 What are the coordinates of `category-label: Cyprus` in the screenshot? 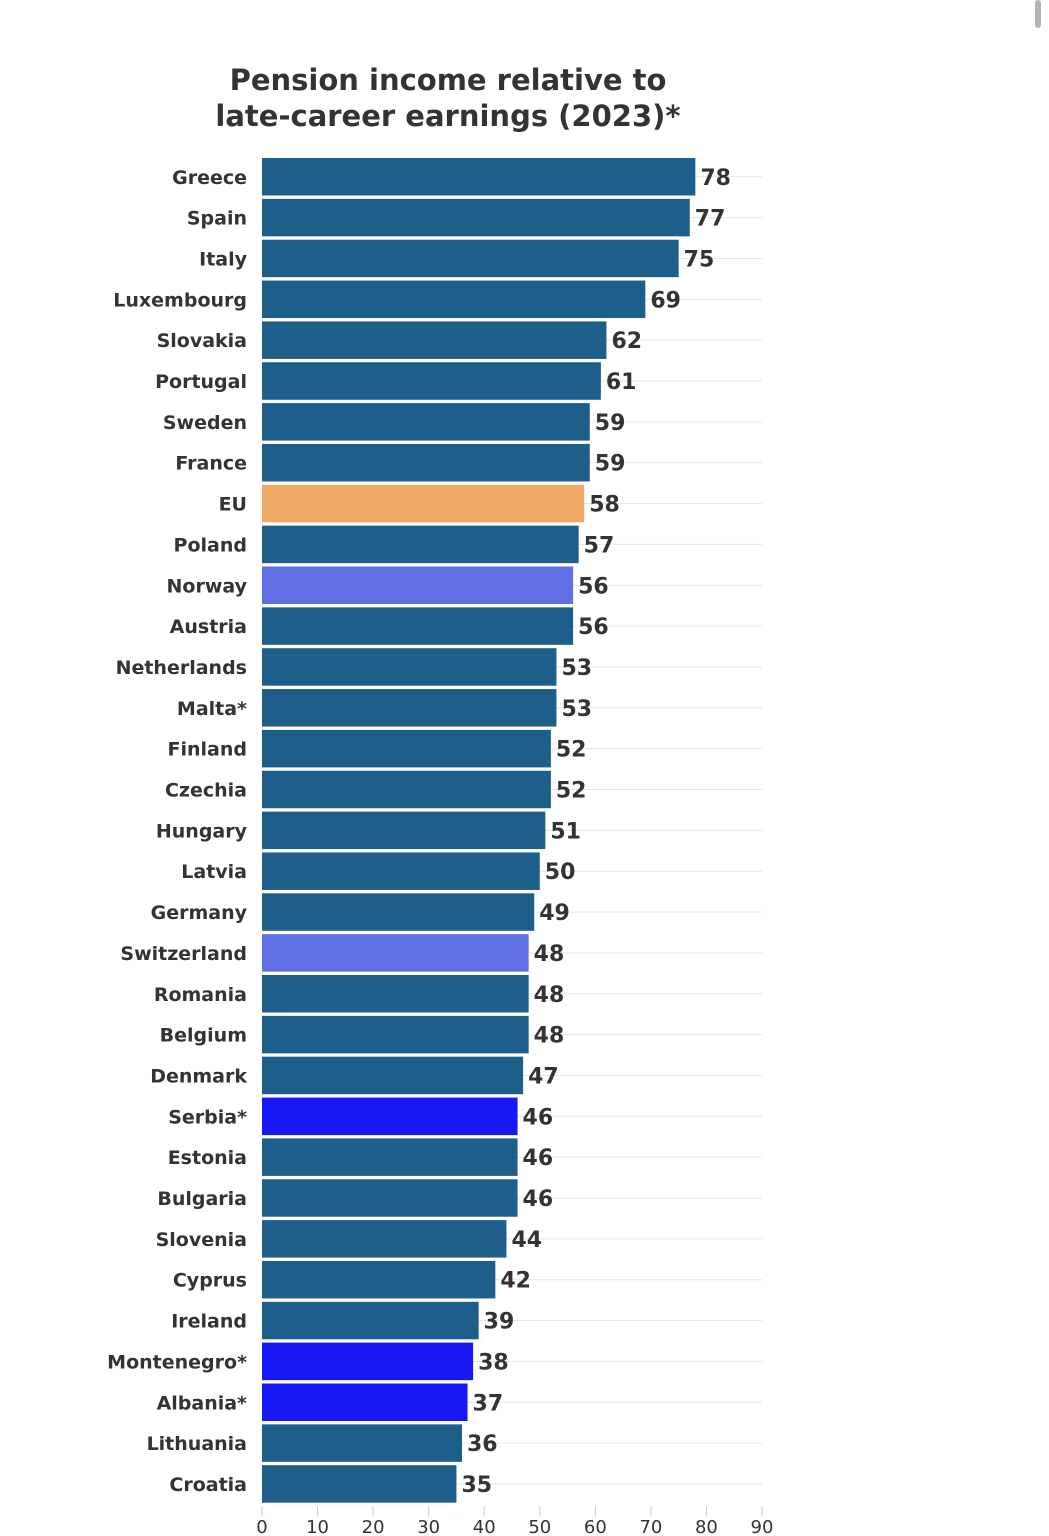 It's located at (210, 1281).